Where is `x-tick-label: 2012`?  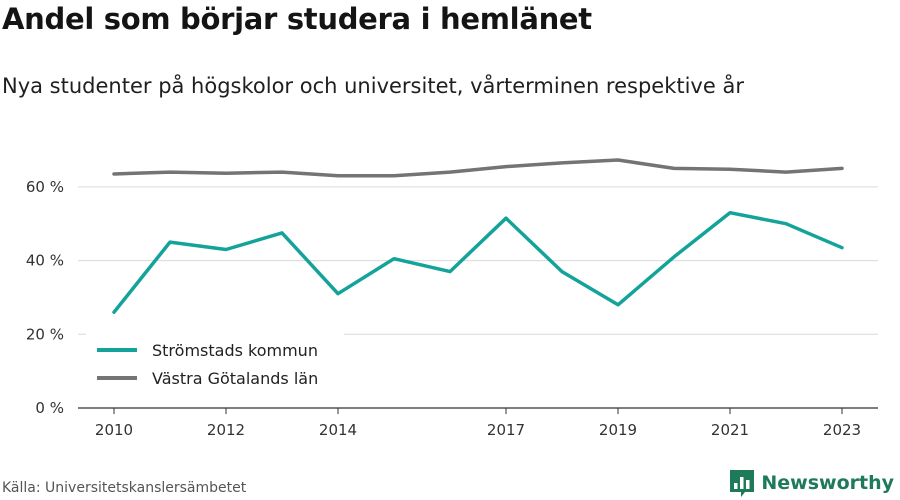
x-tick-label: 2012 is located at coordinates (226, 430).